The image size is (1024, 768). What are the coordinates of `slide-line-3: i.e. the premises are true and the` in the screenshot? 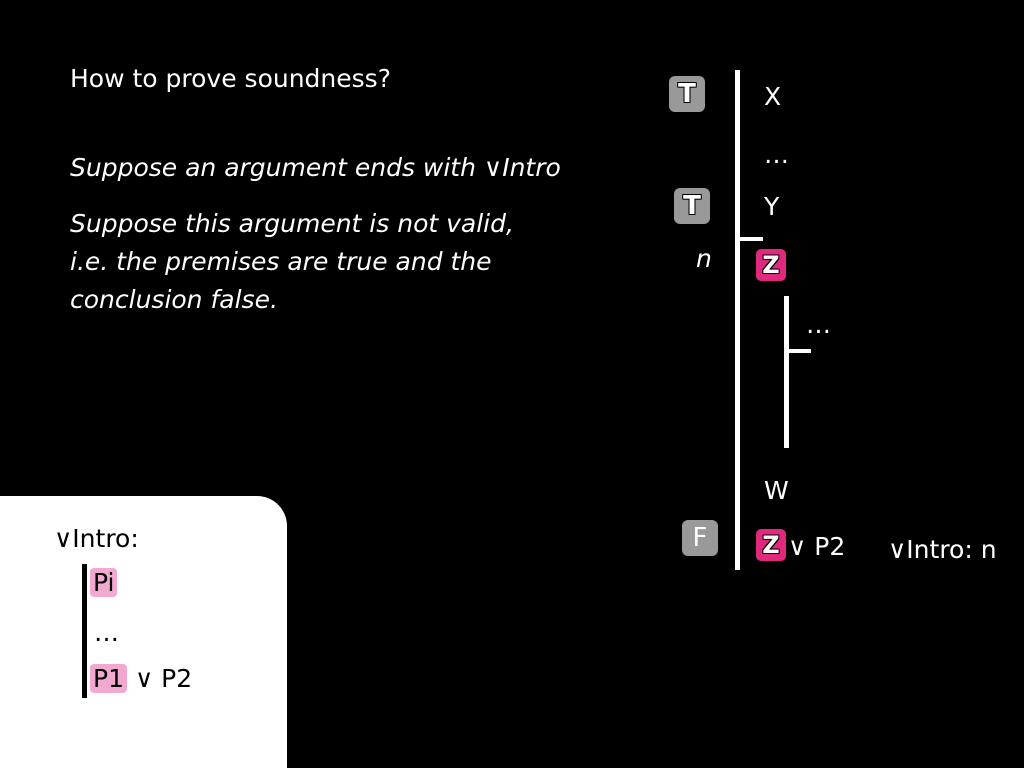 It's located at (281, 261).